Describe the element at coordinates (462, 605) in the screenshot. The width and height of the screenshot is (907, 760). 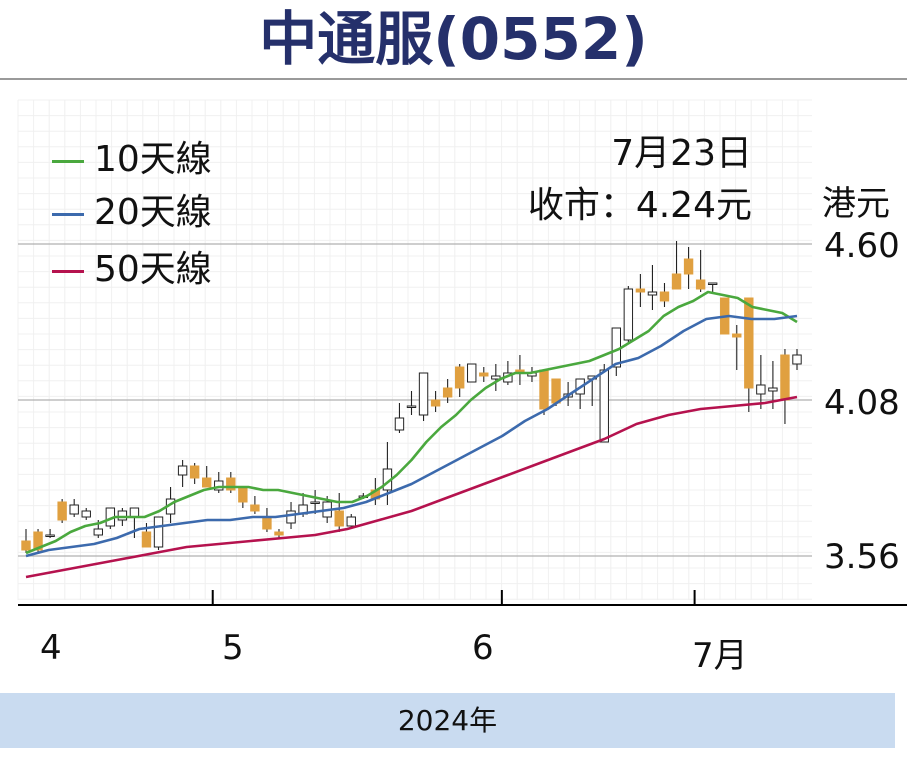
I see `x-axis-baseline` at that location.